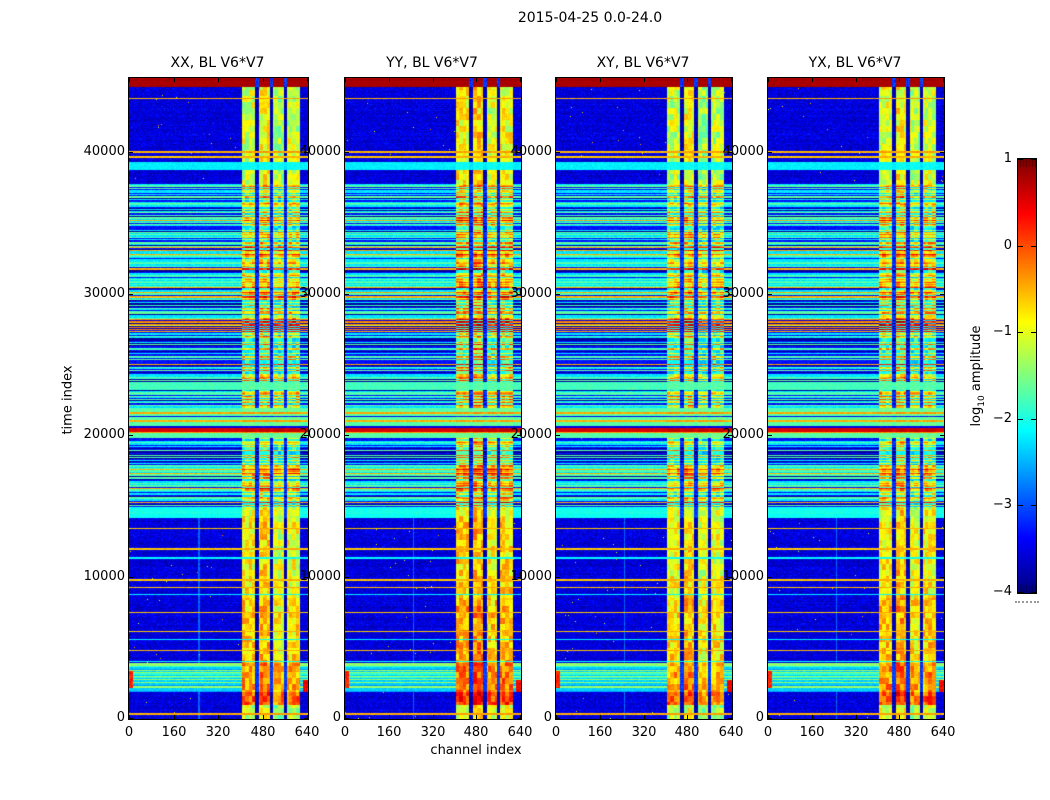 The width and height of the screenshot is (1050, 800). What do you see at coordinates (1007, 245) in the screenshot?
I see `colorbar-tick-label: 0` at bounding box center [1007, 245].